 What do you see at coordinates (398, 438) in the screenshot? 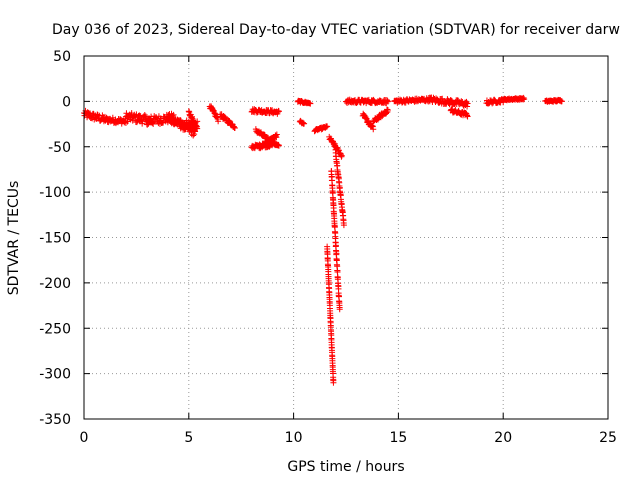
I see `x-tick-label: 15` at bounding box center [398, 438].